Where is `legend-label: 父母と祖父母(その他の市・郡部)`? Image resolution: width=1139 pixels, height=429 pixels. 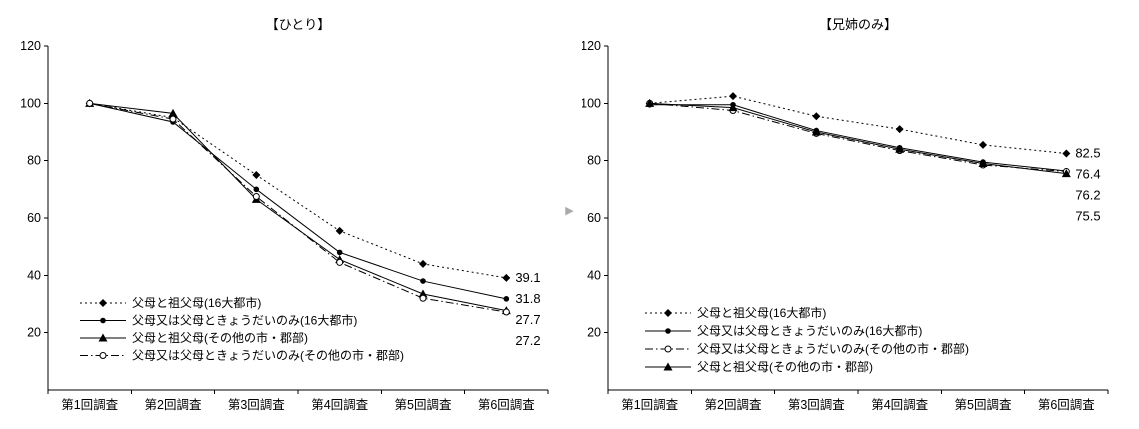 legend-label: 父母と祖父母(その他の市・郡部) is located at coordinates (785, 366).